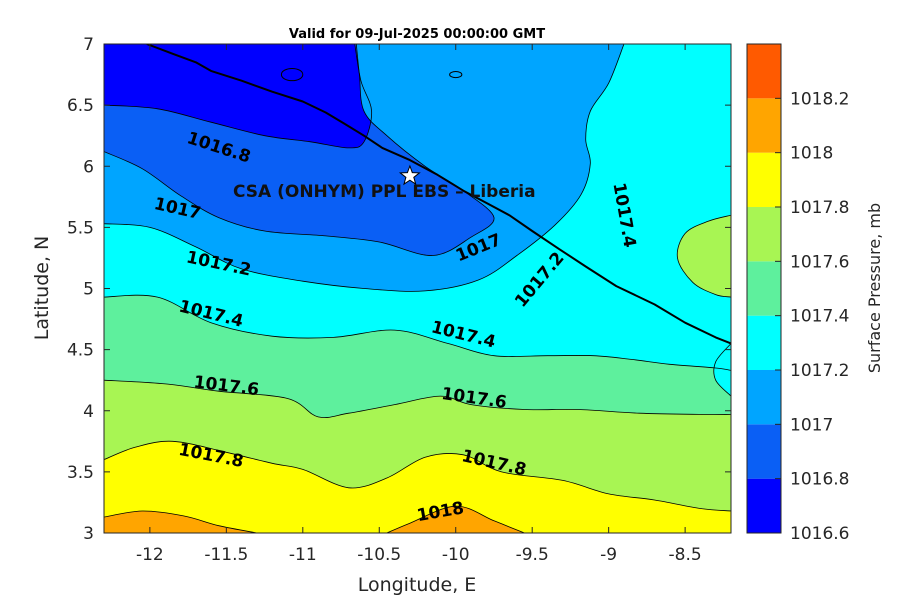 This screenshot has height=600, width=900. What do you see at coordinates (819, 99) in the screenshot?
I see `colorbar-tick-label: 1018.2` at bounding box center [819, 99].